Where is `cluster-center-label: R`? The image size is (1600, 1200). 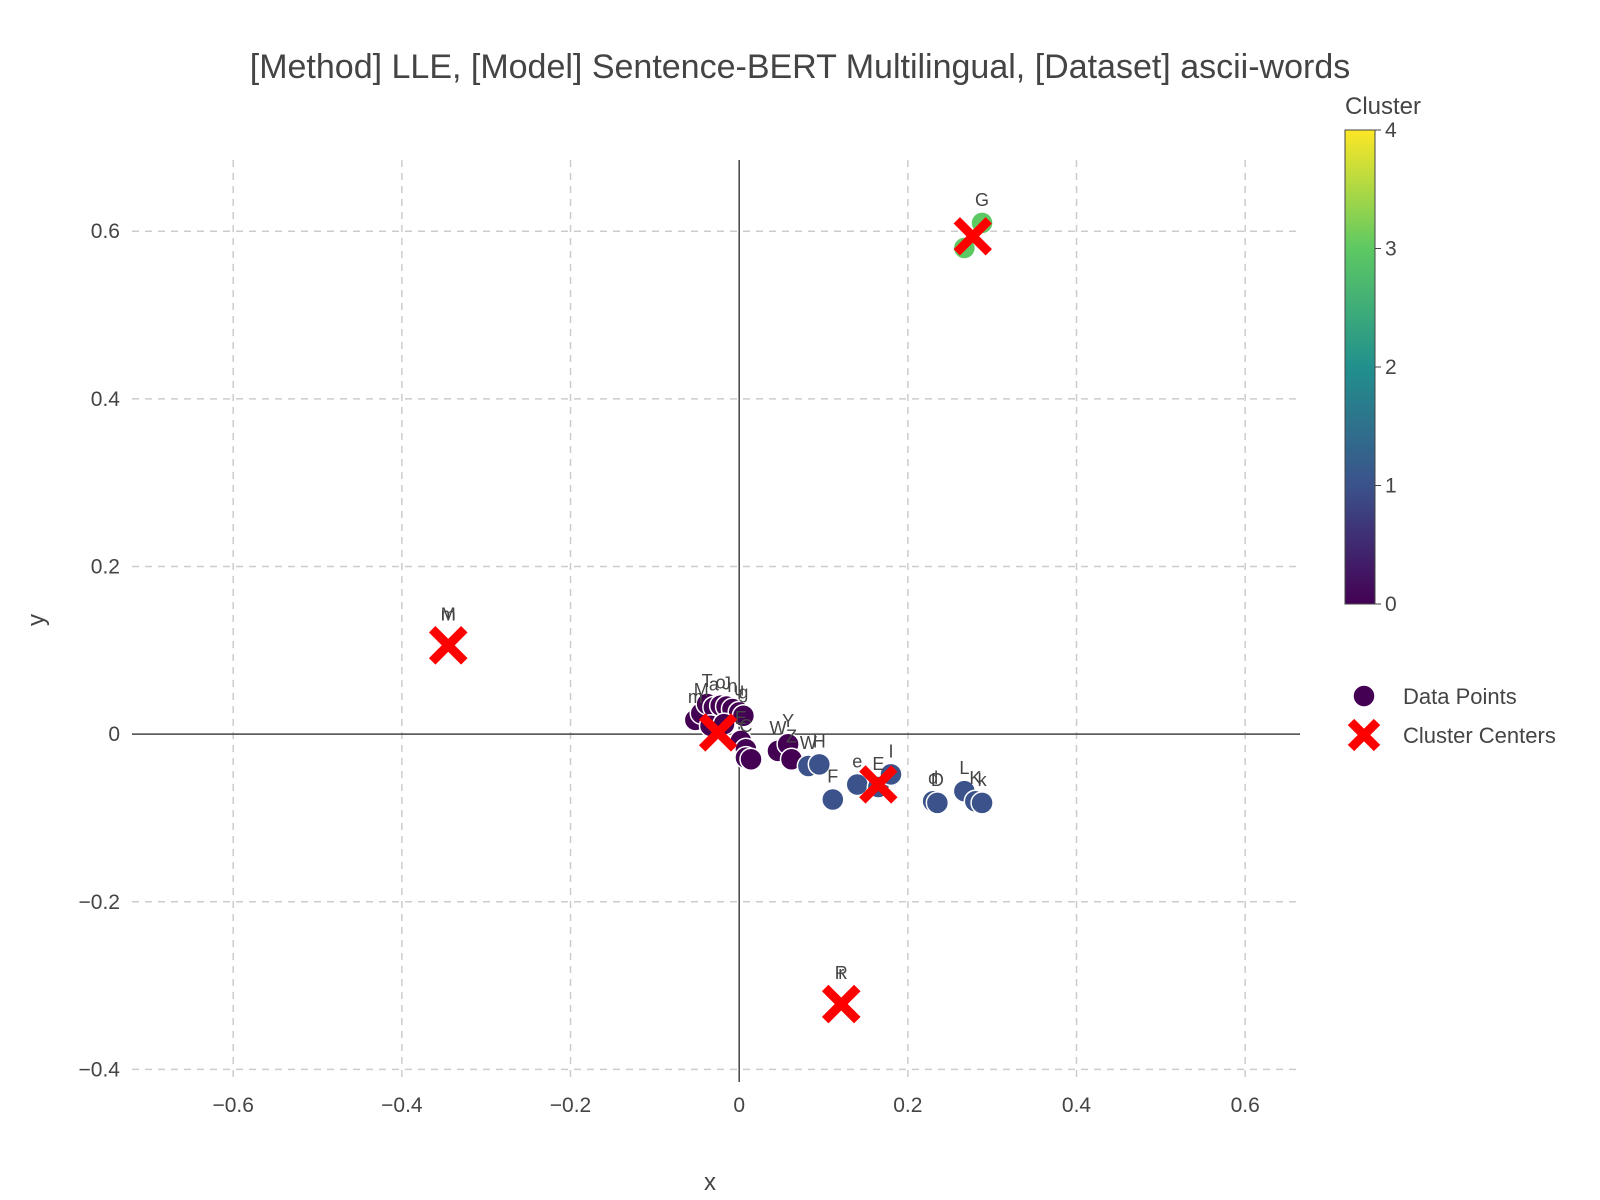
cluster-center-label: R is located at coordinates (841, 973).